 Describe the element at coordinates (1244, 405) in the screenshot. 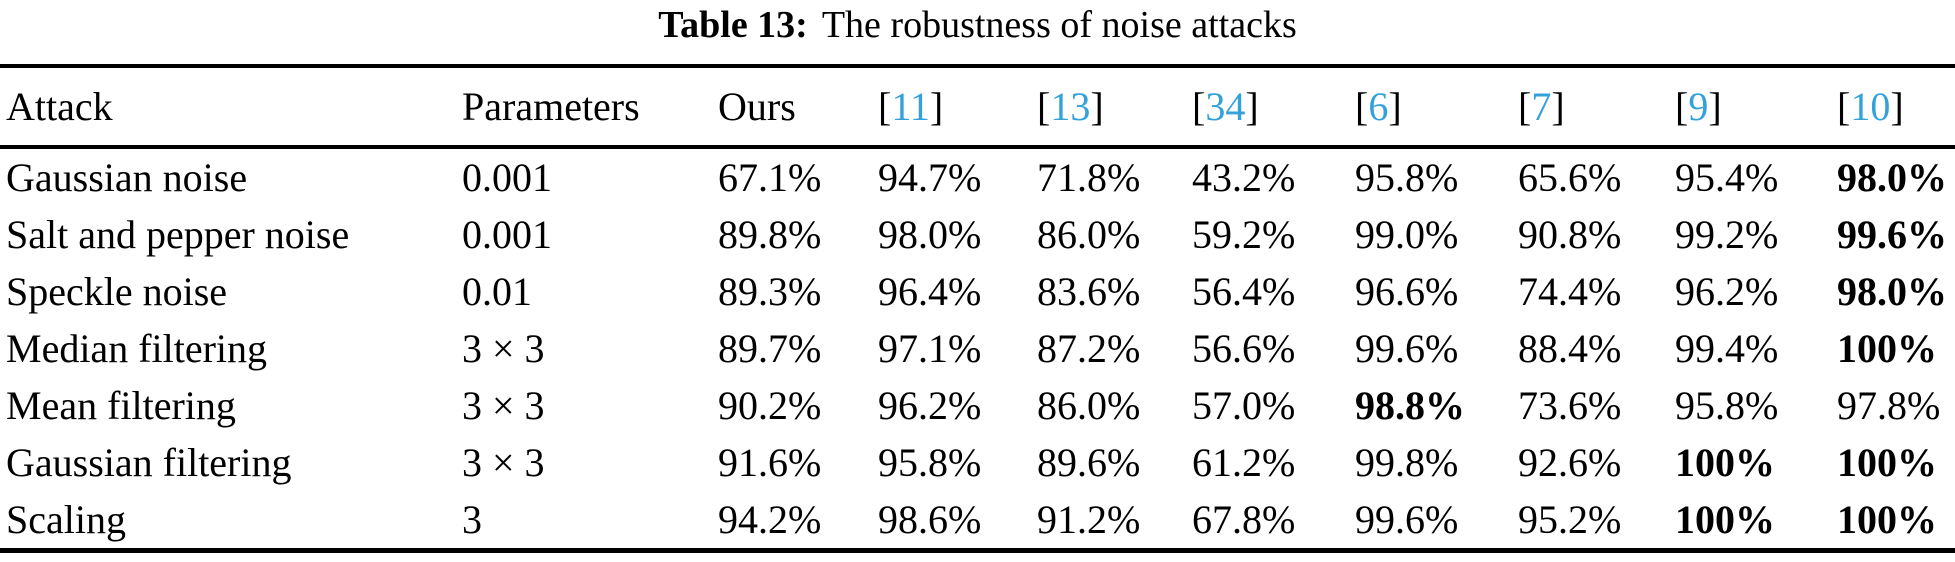

I see `value-cell: 57.0%` at that location.